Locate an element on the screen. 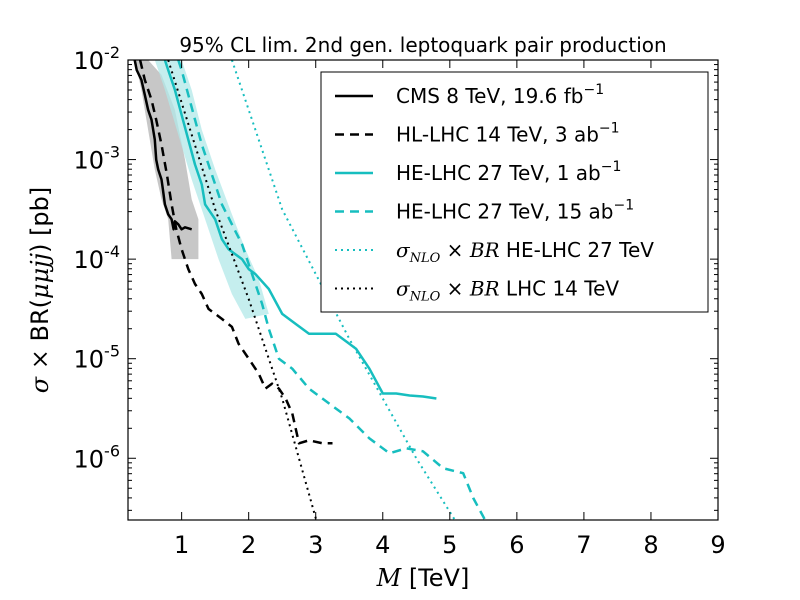 This screenshot has width=800, height=600. legend-label-xsec27: σNLO × BR HE-LHC 27 TeV is located at coordinates (525, 252).